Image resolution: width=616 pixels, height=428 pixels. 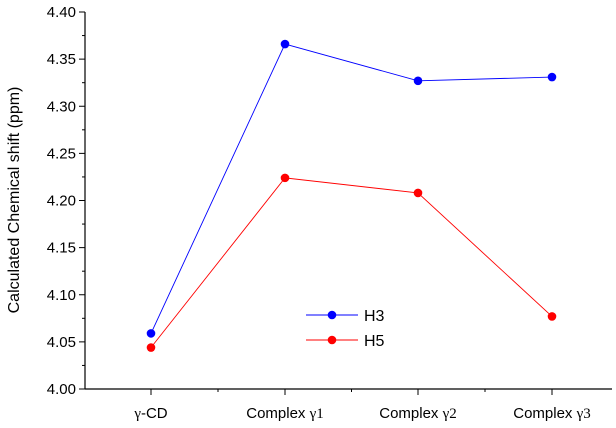 What do you see at coordinates (61, 248) in the screenshot?
I see `y-tick-label: 4.15` at bounding box center [61, 248].